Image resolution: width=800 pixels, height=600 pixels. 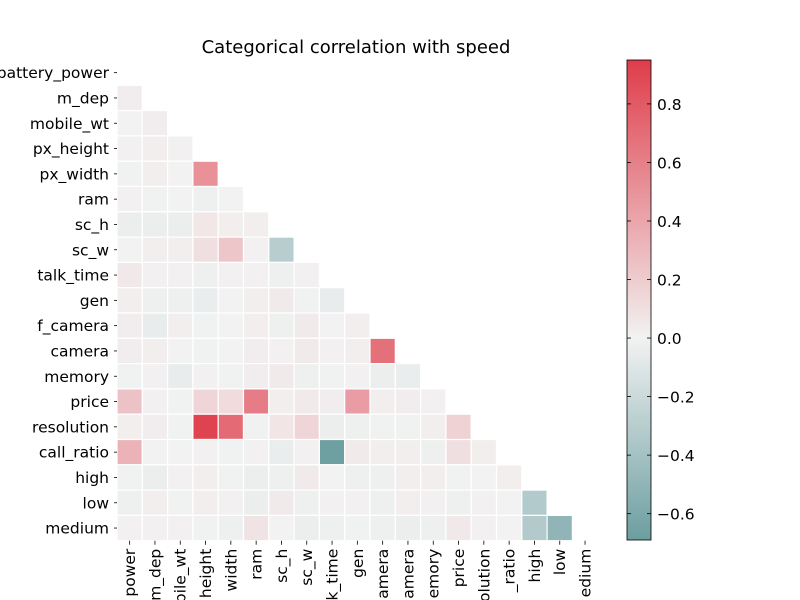 I want to click on row-label: f_camera, so click(x=73, y=326).